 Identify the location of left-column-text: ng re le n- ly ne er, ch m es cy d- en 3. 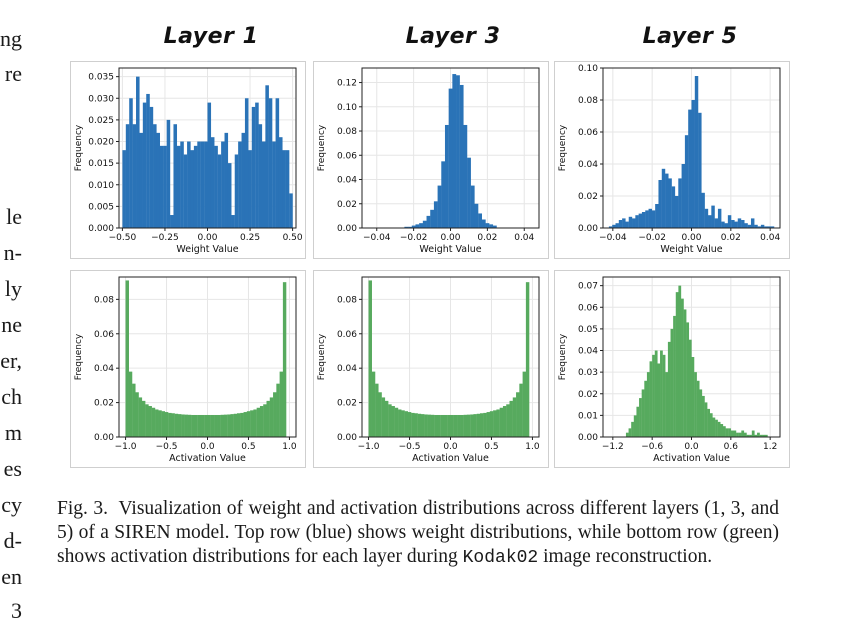
(30, 317).